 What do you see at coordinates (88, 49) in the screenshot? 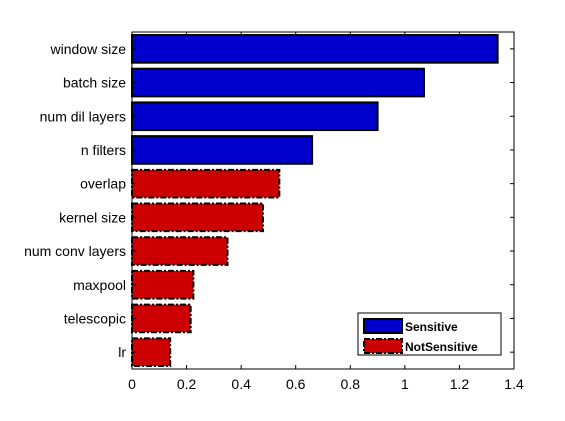
I see `y-tick-label-window-size: window size` at bounding box center [88, 49].